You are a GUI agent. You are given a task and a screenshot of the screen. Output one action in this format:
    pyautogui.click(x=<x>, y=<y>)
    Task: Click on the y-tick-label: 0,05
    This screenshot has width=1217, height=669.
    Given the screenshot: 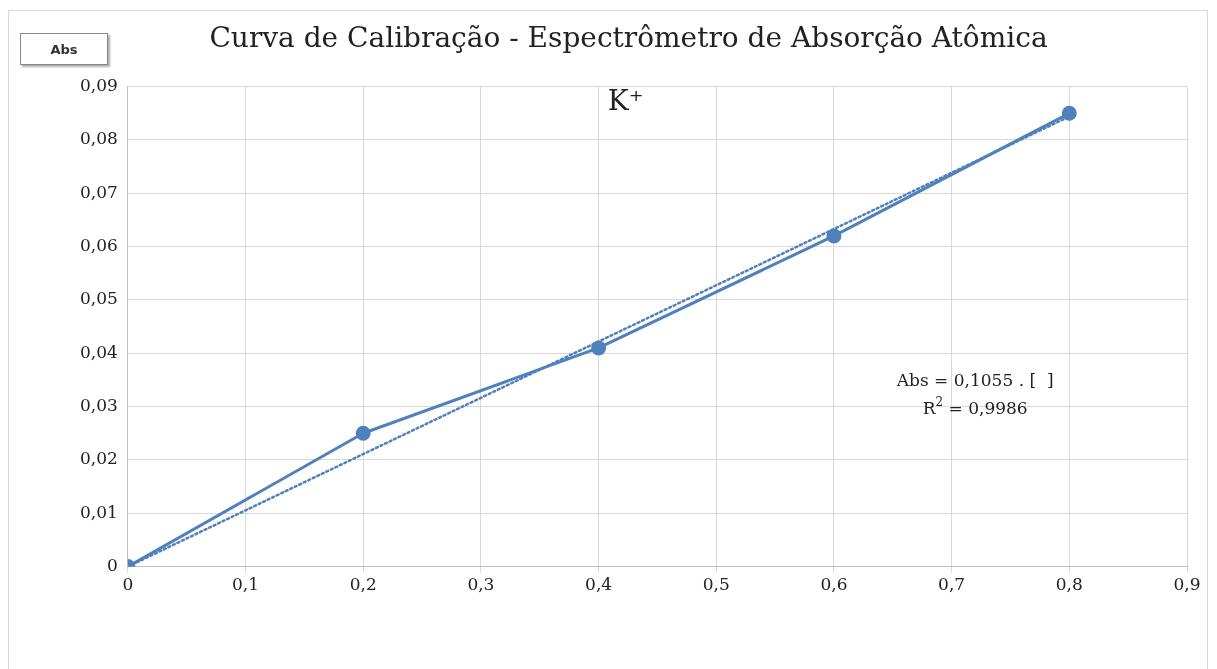 What is the action you would take?
    pyautogui.click(x=98, y=298)
    